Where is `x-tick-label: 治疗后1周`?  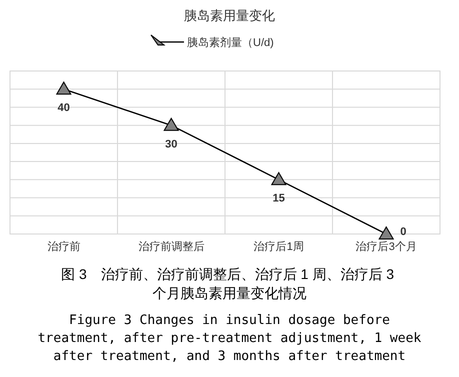
x-tick-label: 治疗后1周 is located at coordinates (279, 246).